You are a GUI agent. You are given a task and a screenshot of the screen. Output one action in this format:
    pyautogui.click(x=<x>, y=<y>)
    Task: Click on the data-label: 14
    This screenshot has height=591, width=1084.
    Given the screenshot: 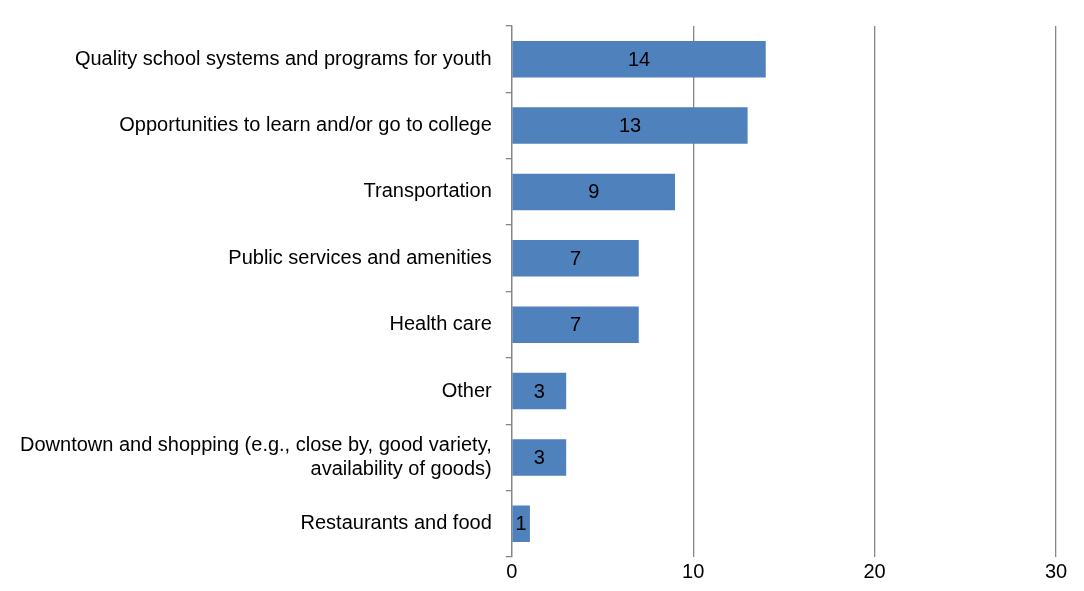 What is the action you would take?
    pyautogui.click(x=639, y=58)
    